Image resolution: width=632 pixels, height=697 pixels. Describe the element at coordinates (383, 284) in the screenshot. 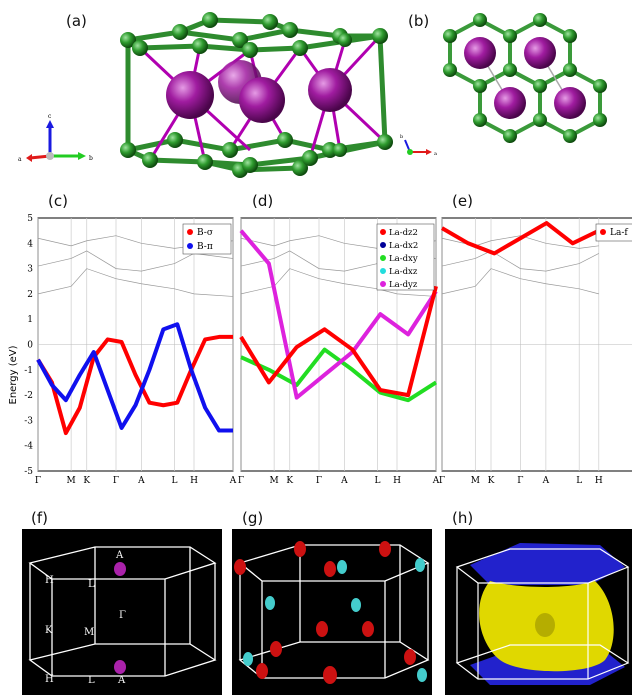

I see `legend-marker-dyz` at that location.